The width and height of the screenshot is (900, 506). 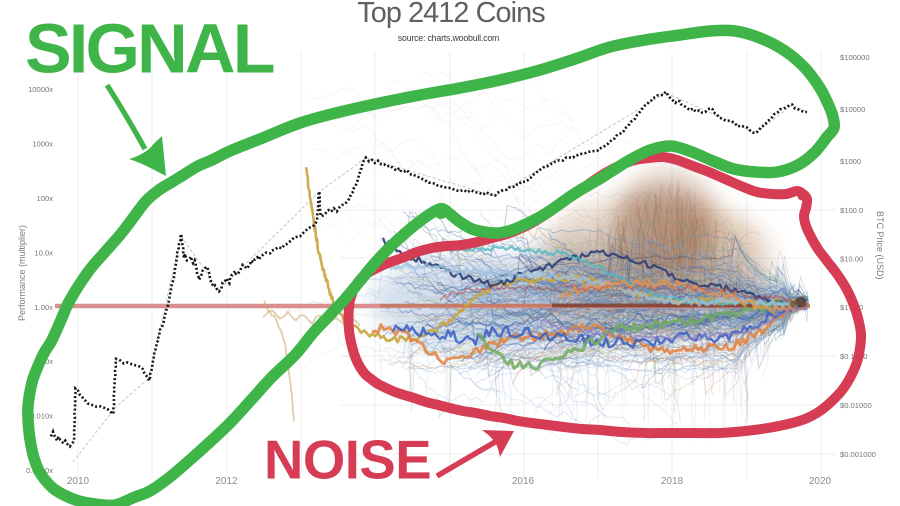 I want to click on svg-text: 2020, so click(x=820, y=481).